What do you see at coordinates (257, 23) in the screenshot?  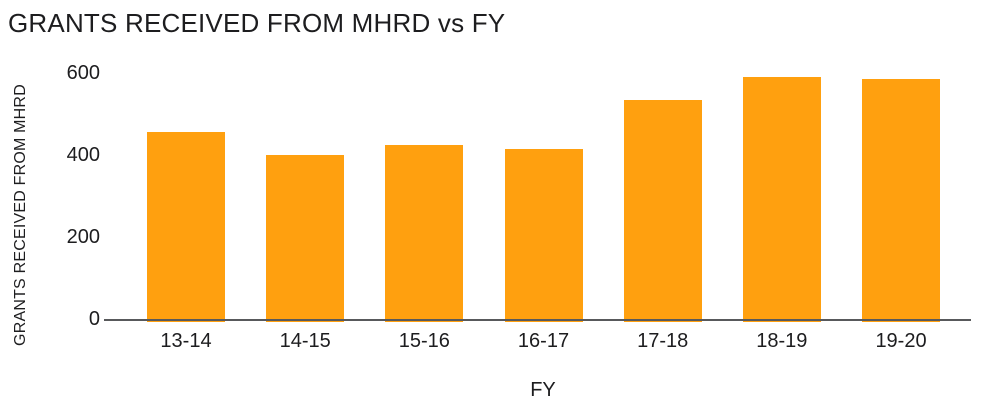 I see `chart-title: GRANTS RECEIVED FROM MHRD vs FY` at bounding box center [257, 23].